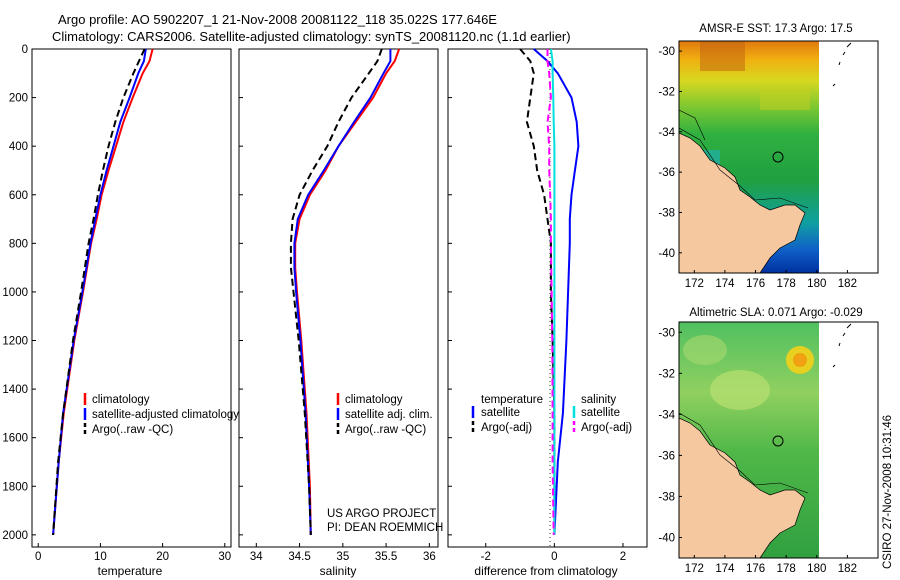 The width and height of the screenshot is (900, 580). Describe the element at coordinates (537, 291) in the screenshot. I see `series-temperature-argo-adj` at that location.